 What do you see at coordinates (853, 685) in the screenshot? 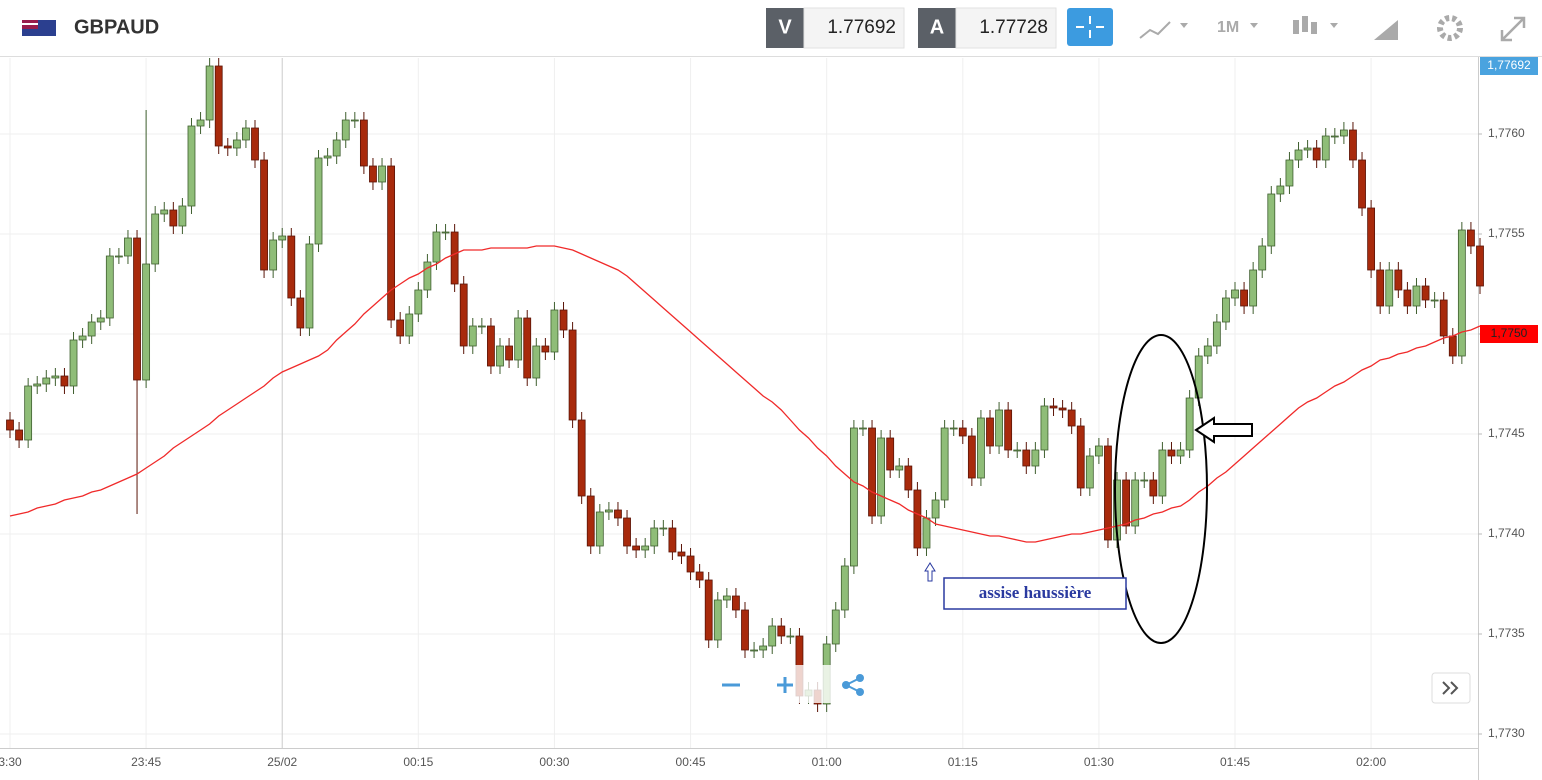
I see `share` at bounding box center [853, 685].